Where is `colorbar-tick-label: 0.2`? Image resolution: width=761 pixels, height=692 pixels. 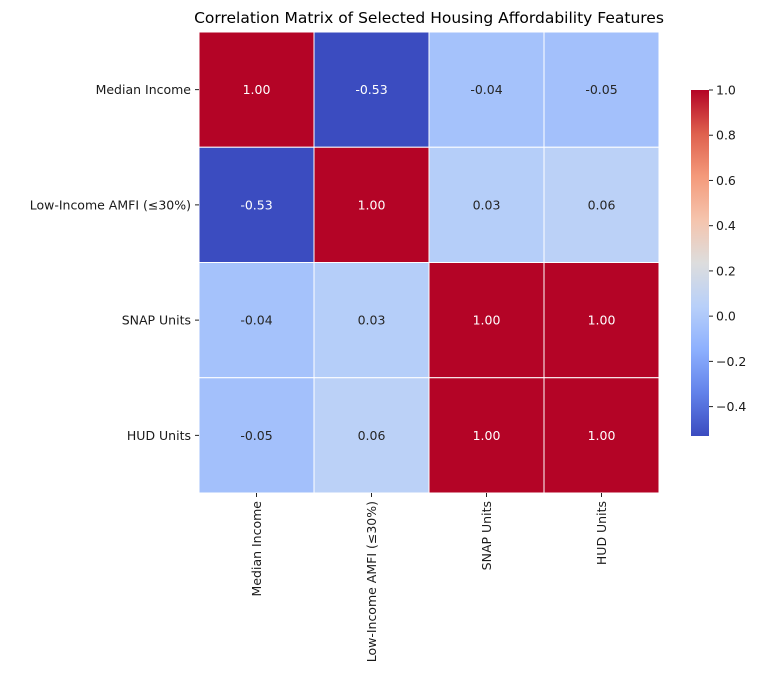
colorbar-tick-label: 0.2 is located at coordinates (726, 270).